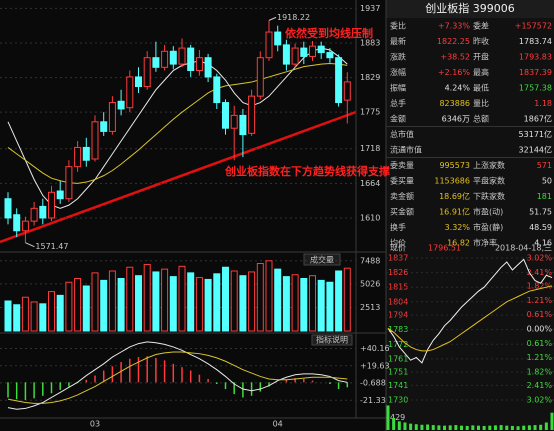 This screenshot has height=431, width=554. I want to click on quote-value: 181, so click(544, 196).